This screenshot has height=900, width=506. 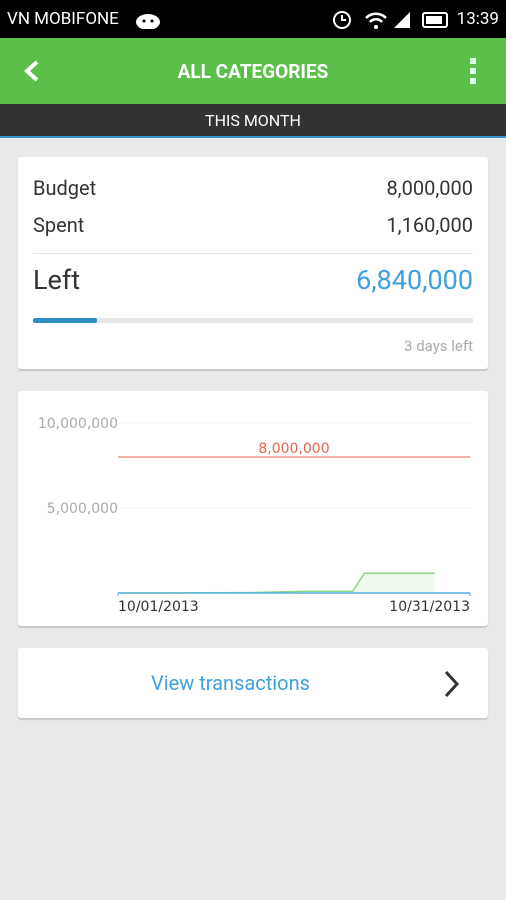 What do you see at coordinates (452, 684) in the screenshot?
I see `chevron` at bounding box center [452, 684].